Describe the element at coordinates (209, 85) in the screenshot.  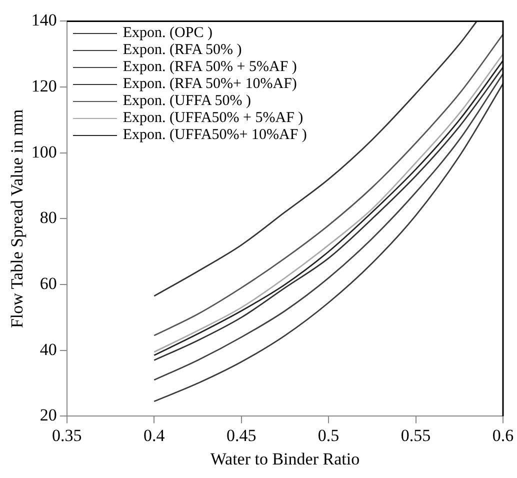
I see `legend-label: Expon. (RFA 50%+ 10%AF)` at that location.